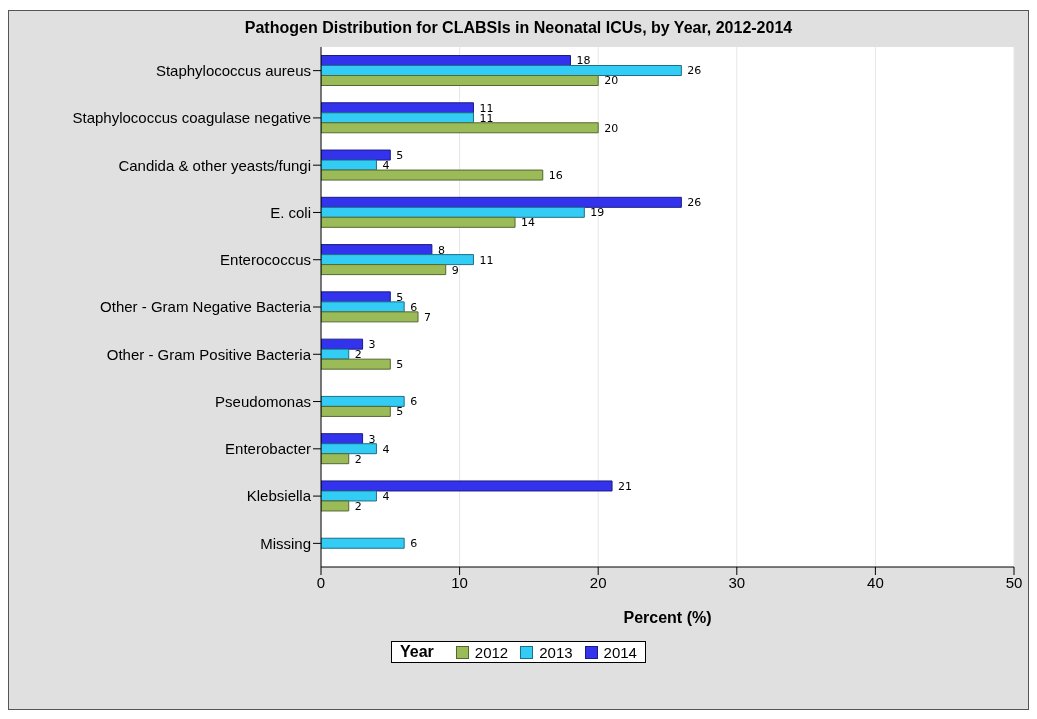  What do you see at coordinates (263, 401) in the screenshot?
I see `y-tick-label: Pseudomonas` at bounding box center [263, 401].